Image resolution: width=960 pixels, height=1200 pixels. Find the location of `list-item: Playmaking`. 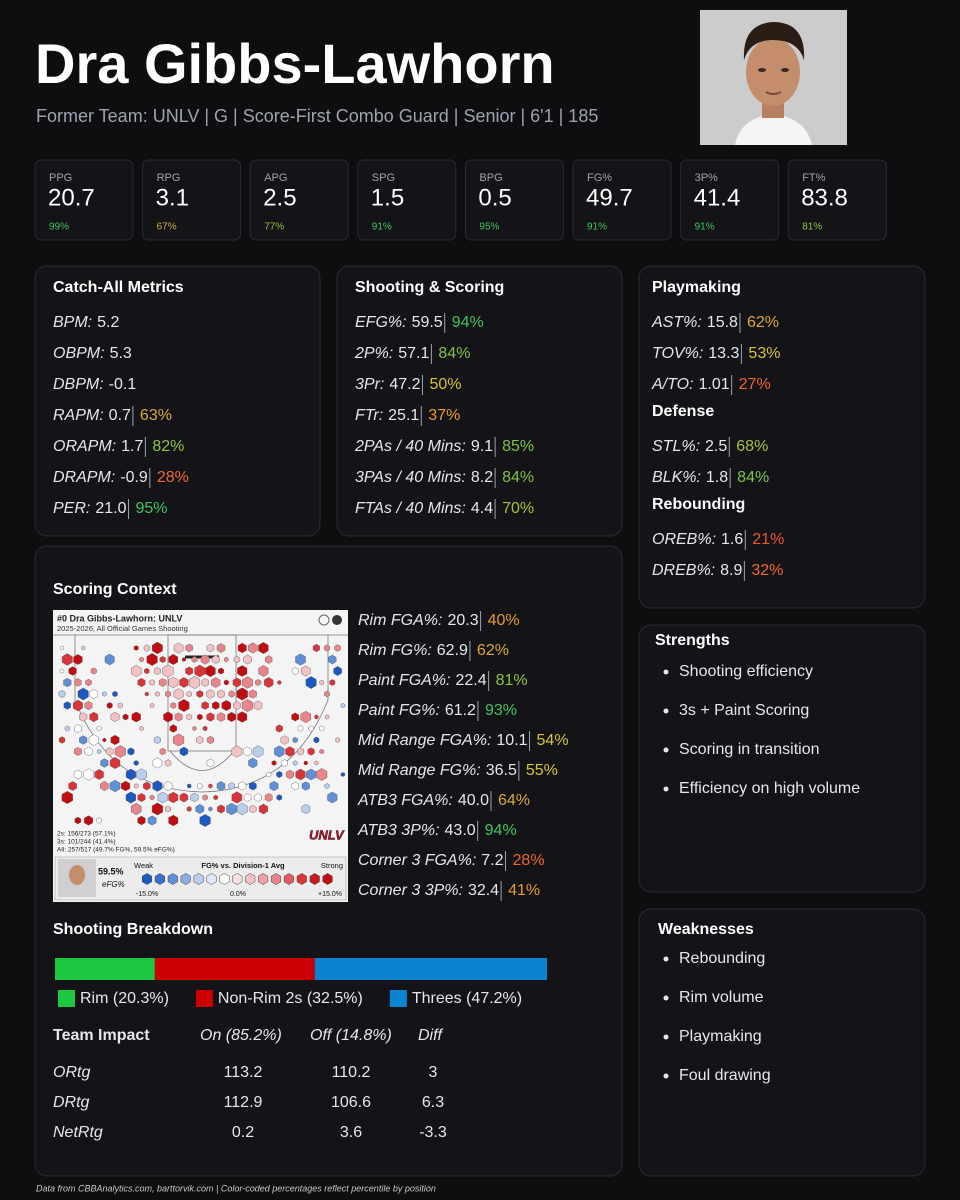

list-item: Playmaking is located at coordinates (720, 1036).